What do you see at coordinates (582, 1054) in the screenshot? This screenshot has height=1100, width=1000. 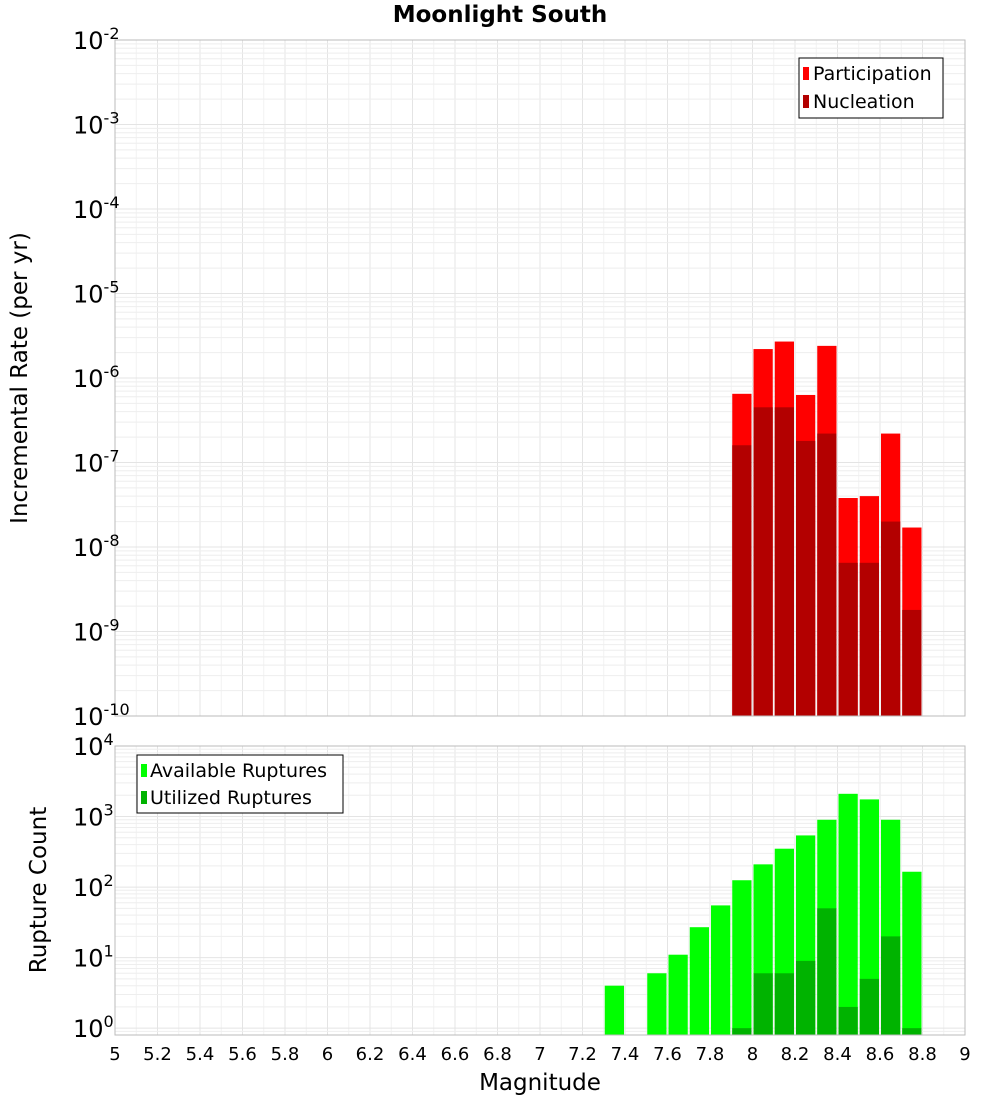 I see `x-tick-label: 7.2` at bounding box center [582, 1054].